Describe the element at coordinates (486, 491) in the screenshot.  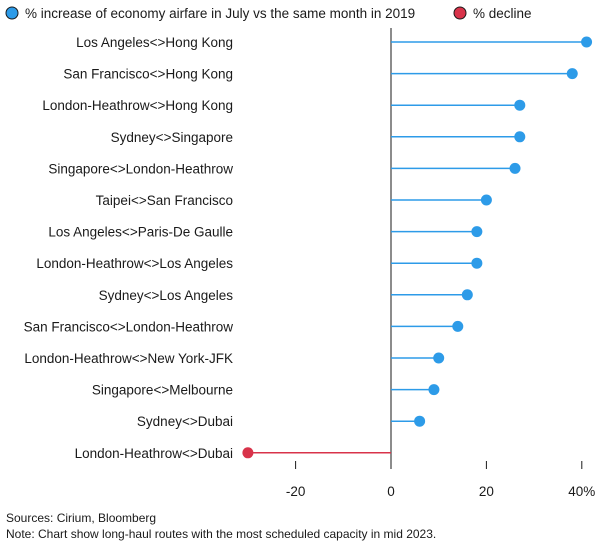
I see `x-tick-label: 20` at that location.